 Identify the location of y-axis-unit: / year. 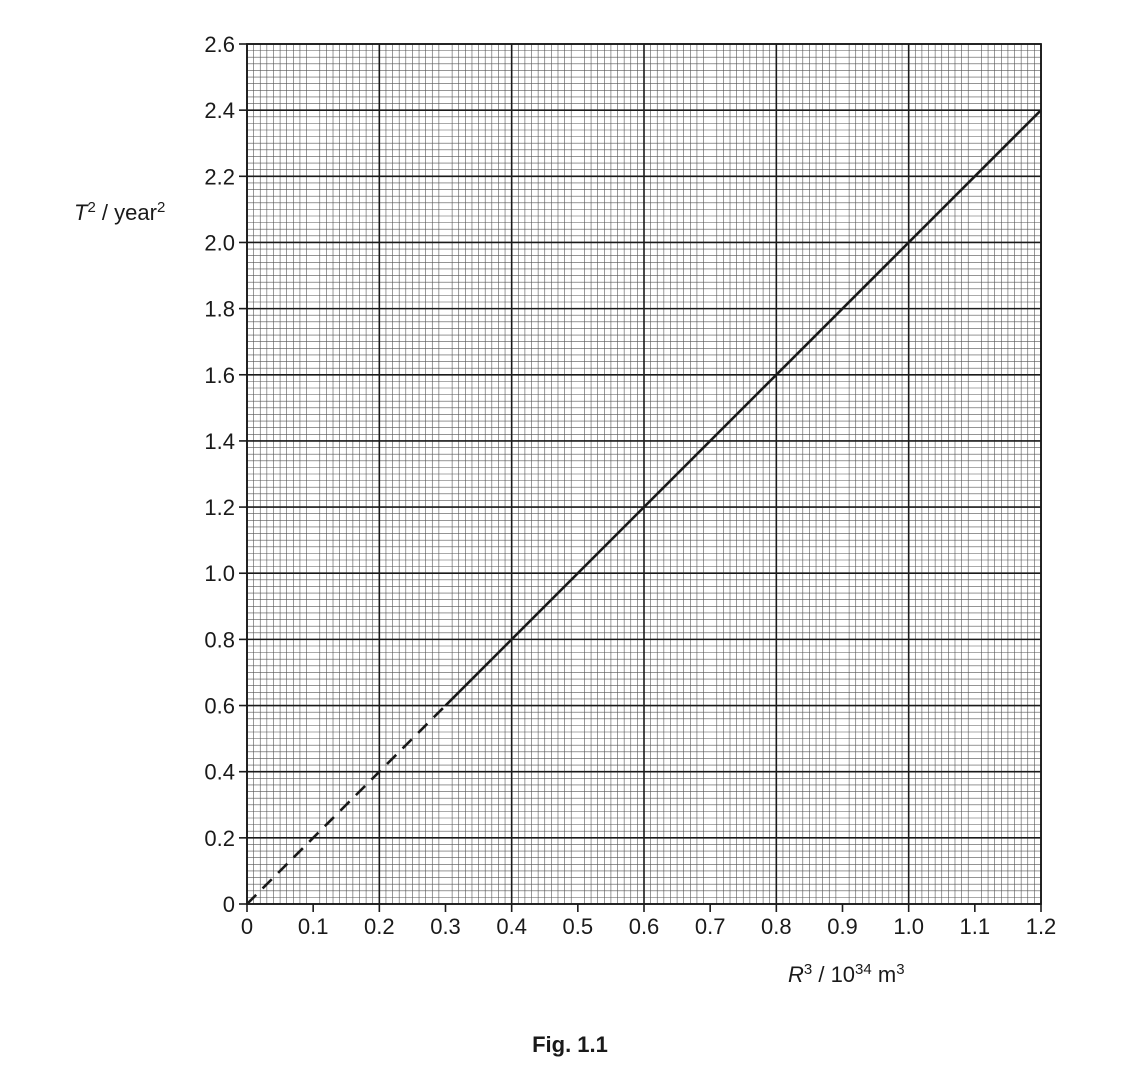
(126, 212).